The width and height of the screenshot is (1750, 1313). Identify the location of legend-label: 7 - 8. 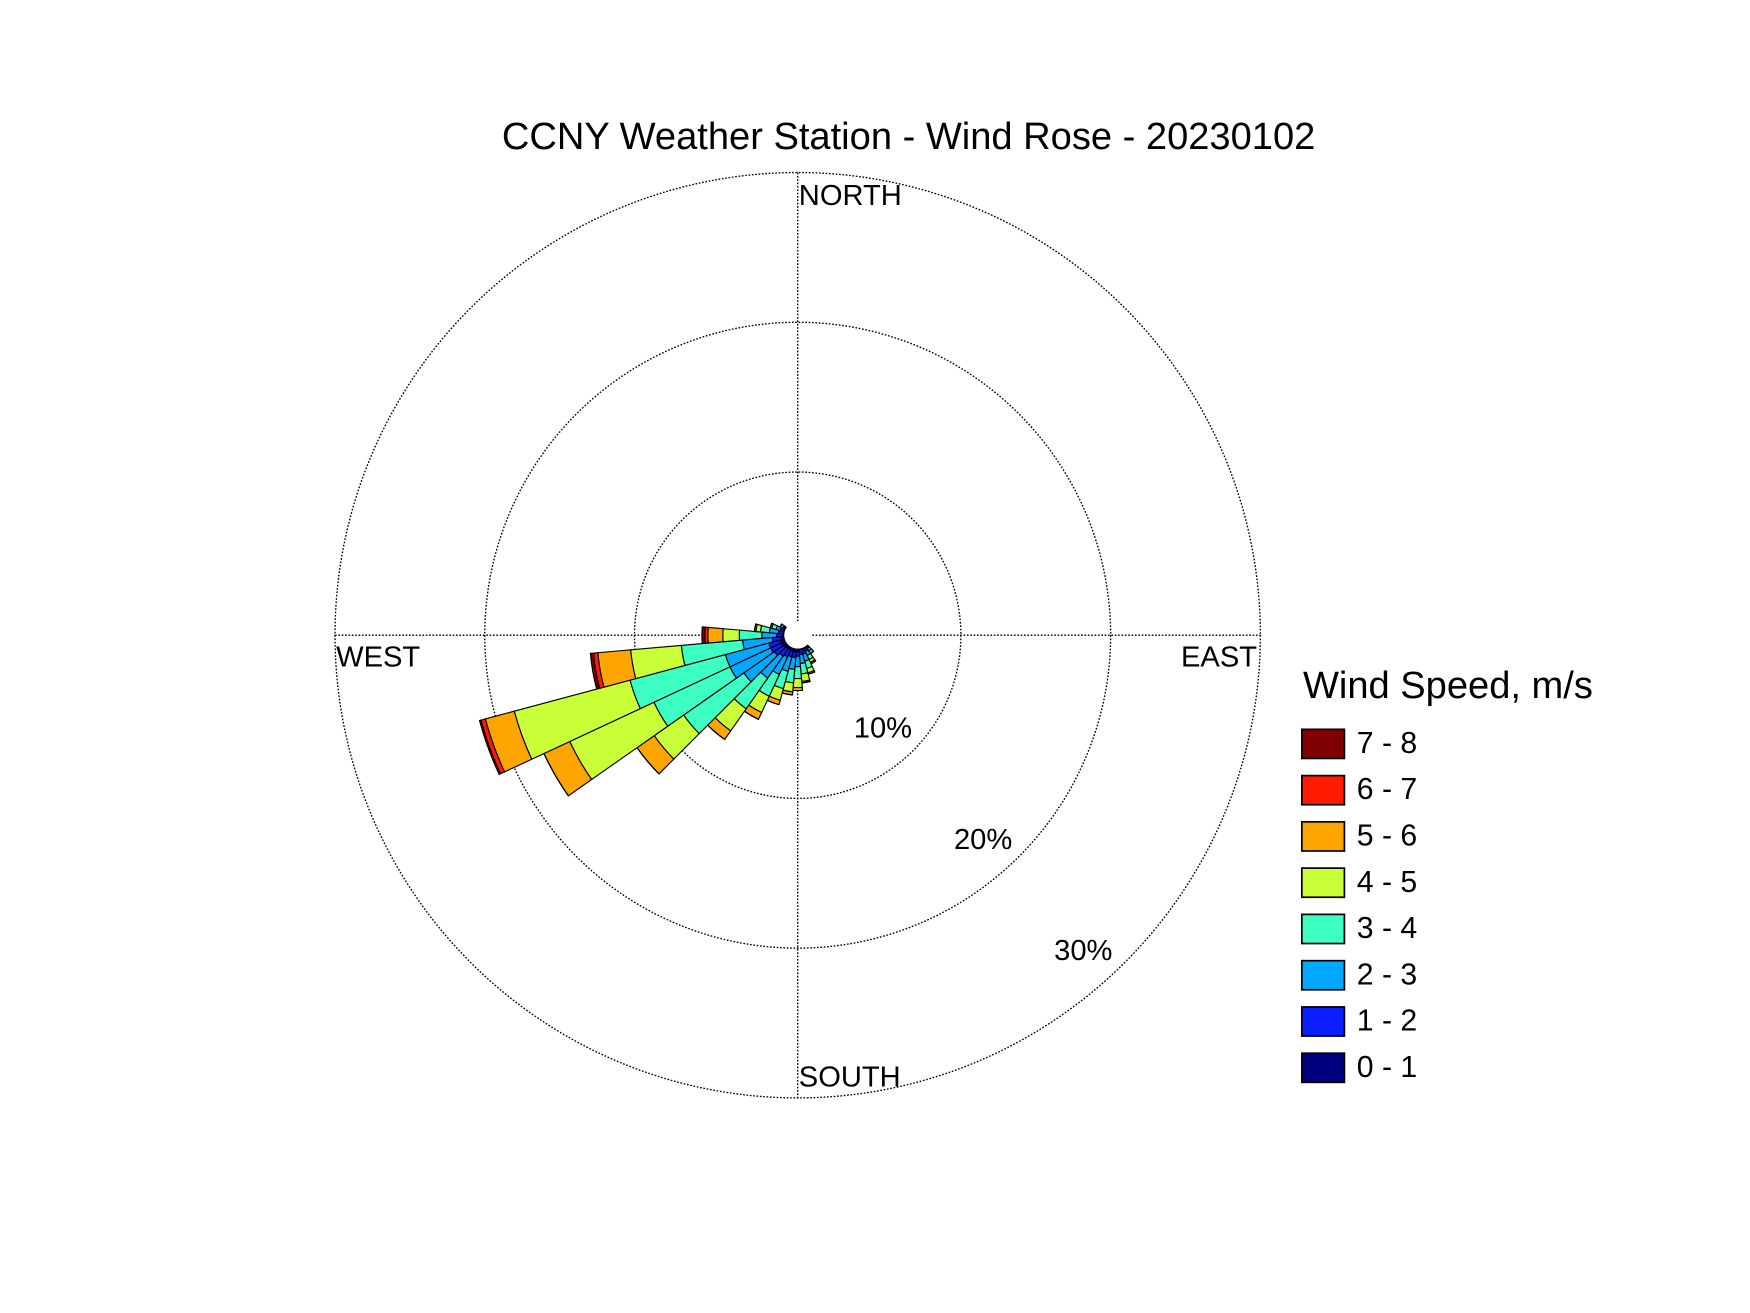
(1387, 743).